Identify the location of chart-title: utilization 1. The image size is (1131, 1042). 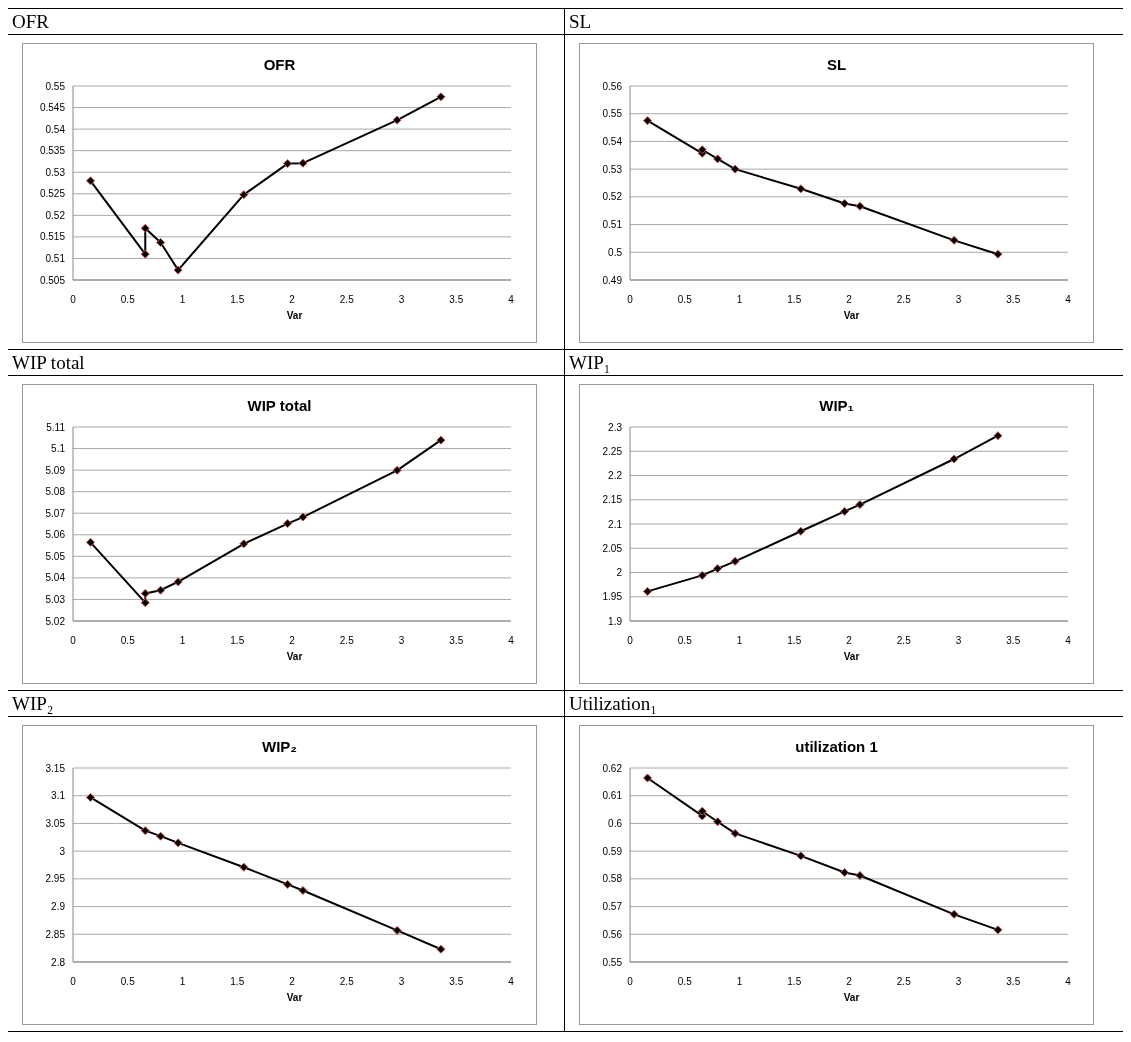
(836, 747).